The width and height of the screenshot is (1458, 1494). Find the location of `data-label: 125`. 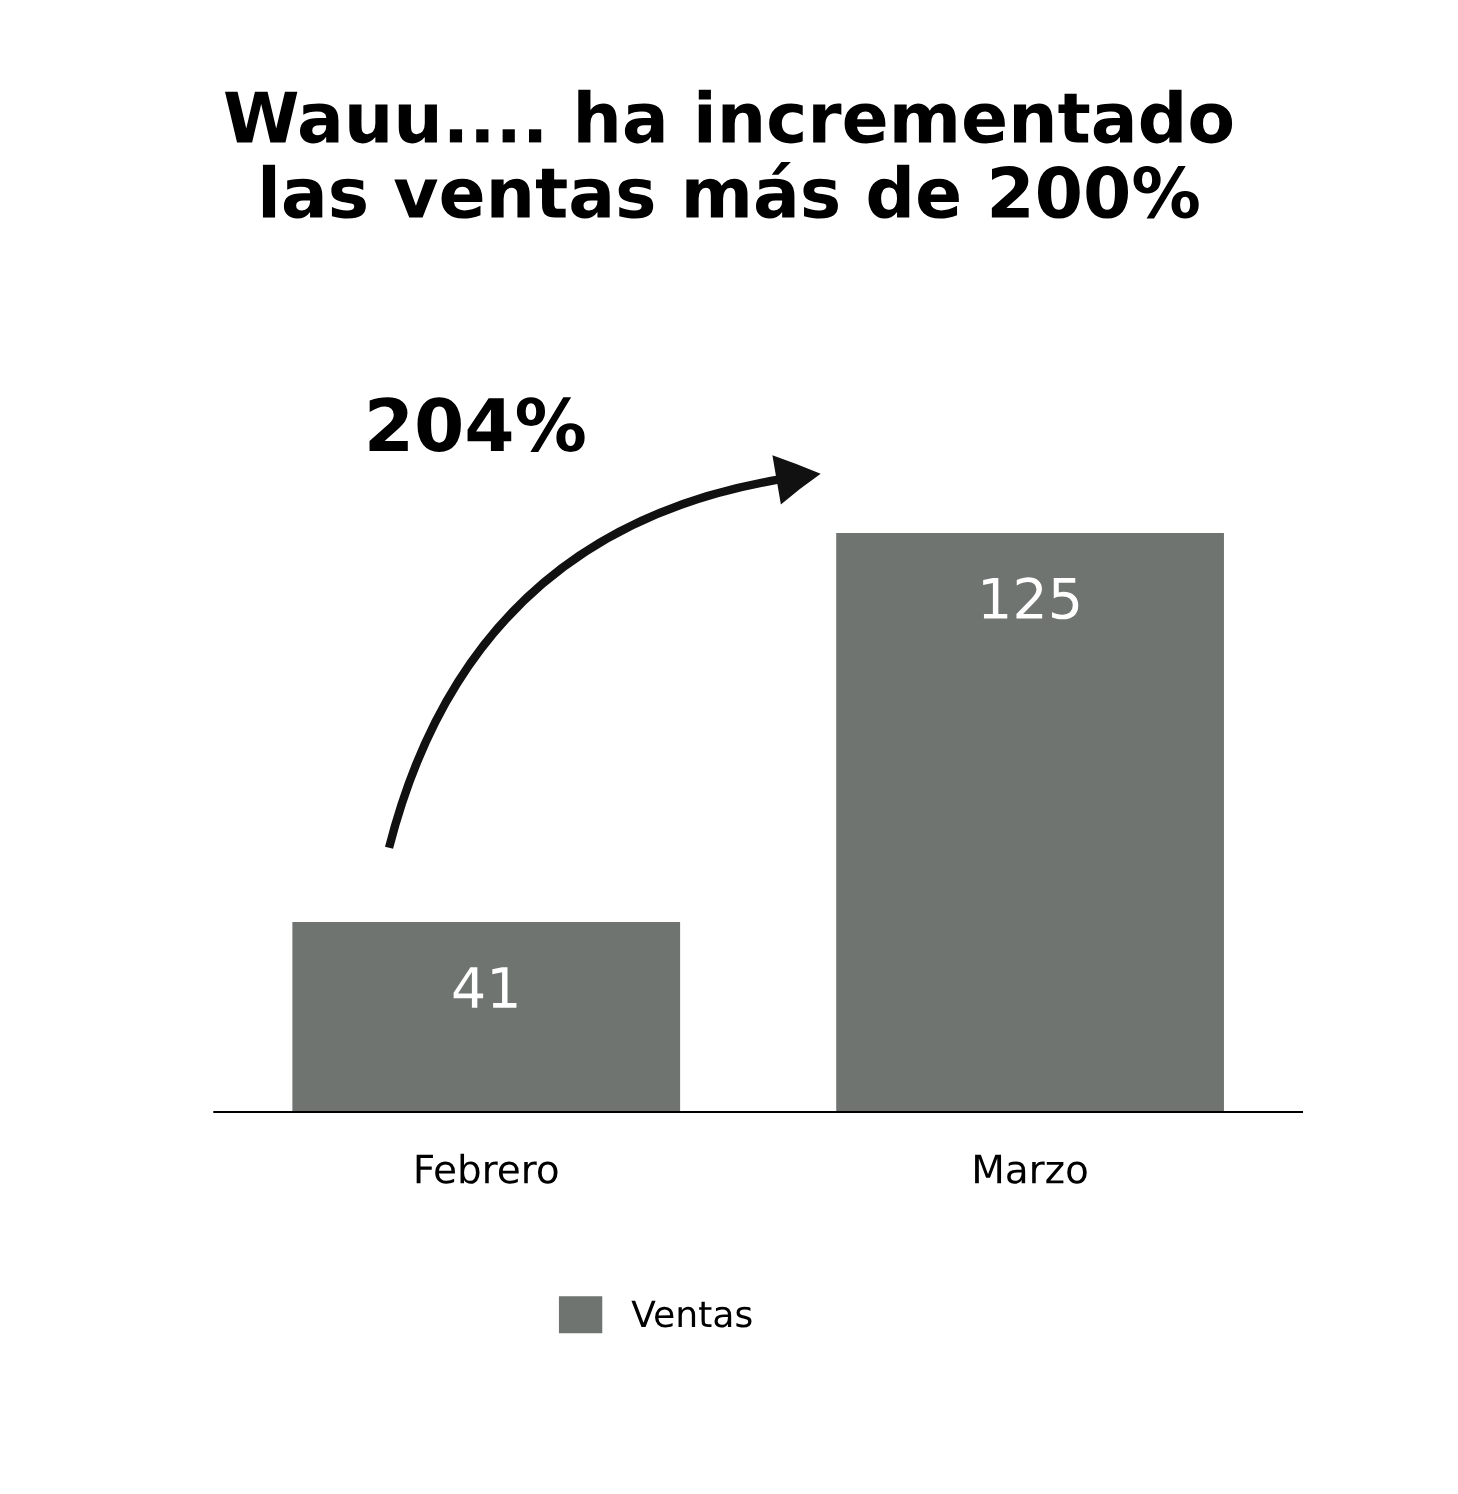

data-label: 125 is located at coordinates (1031, 598).